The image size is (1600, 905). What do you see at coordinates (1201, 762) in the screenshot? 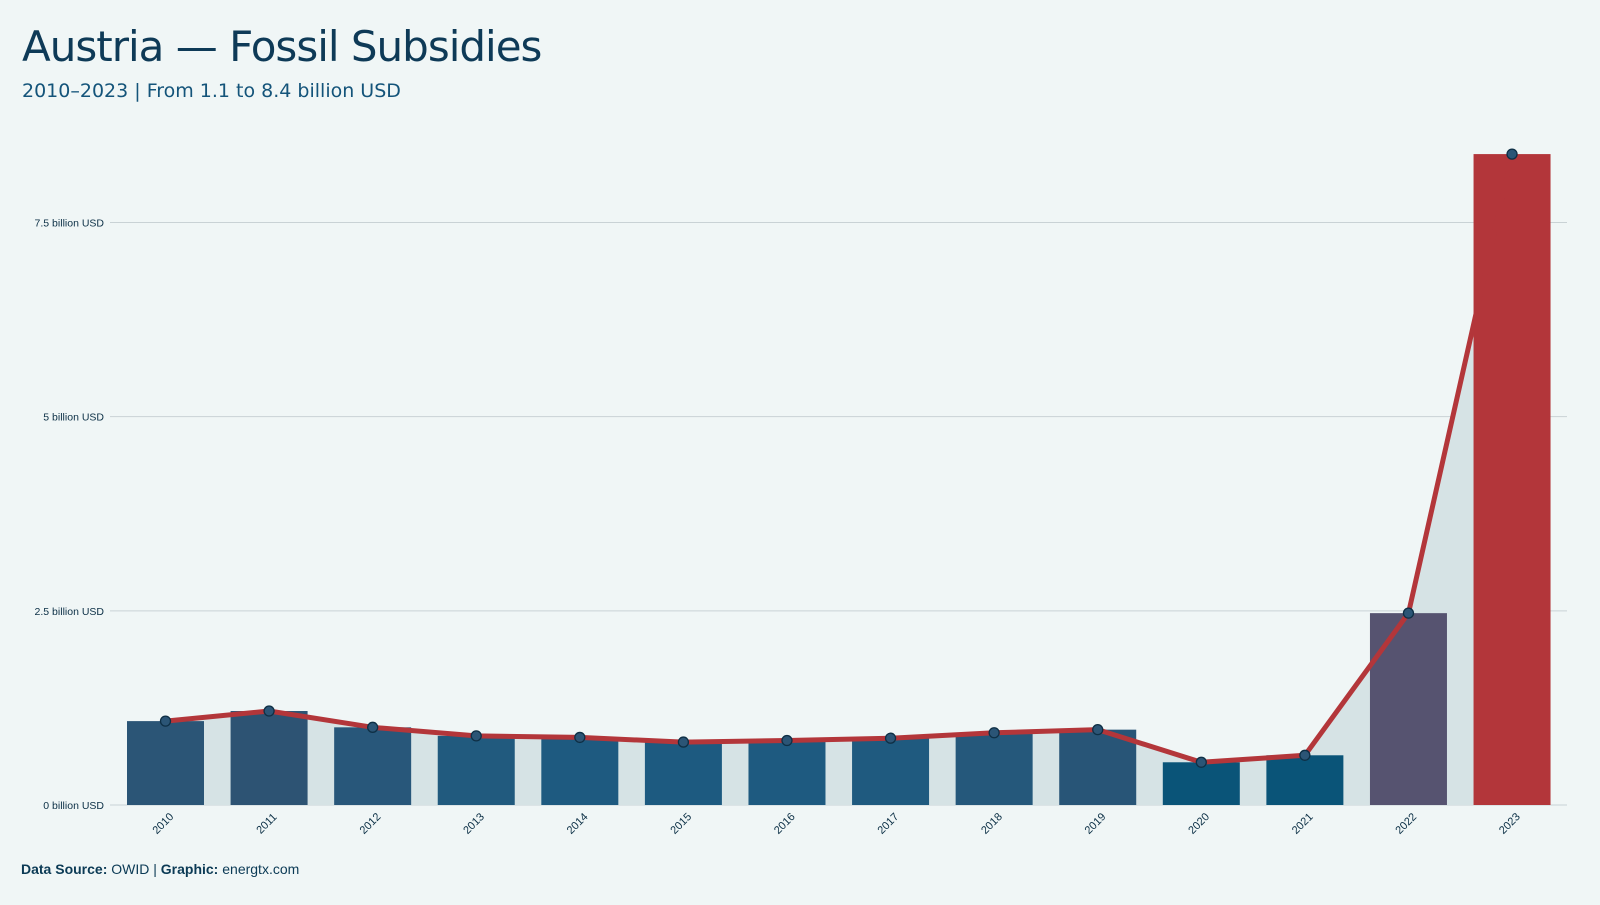
I see `point-2020` at bounding box center [1201, 762].